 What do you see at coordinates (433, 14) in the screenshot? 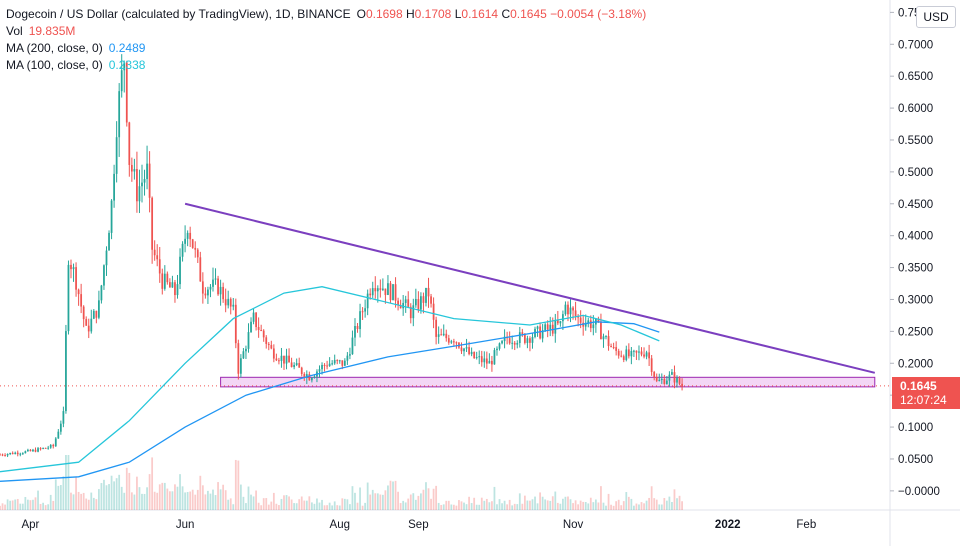
I see `high-value: 0.1708` at bounding box center [433, 14].